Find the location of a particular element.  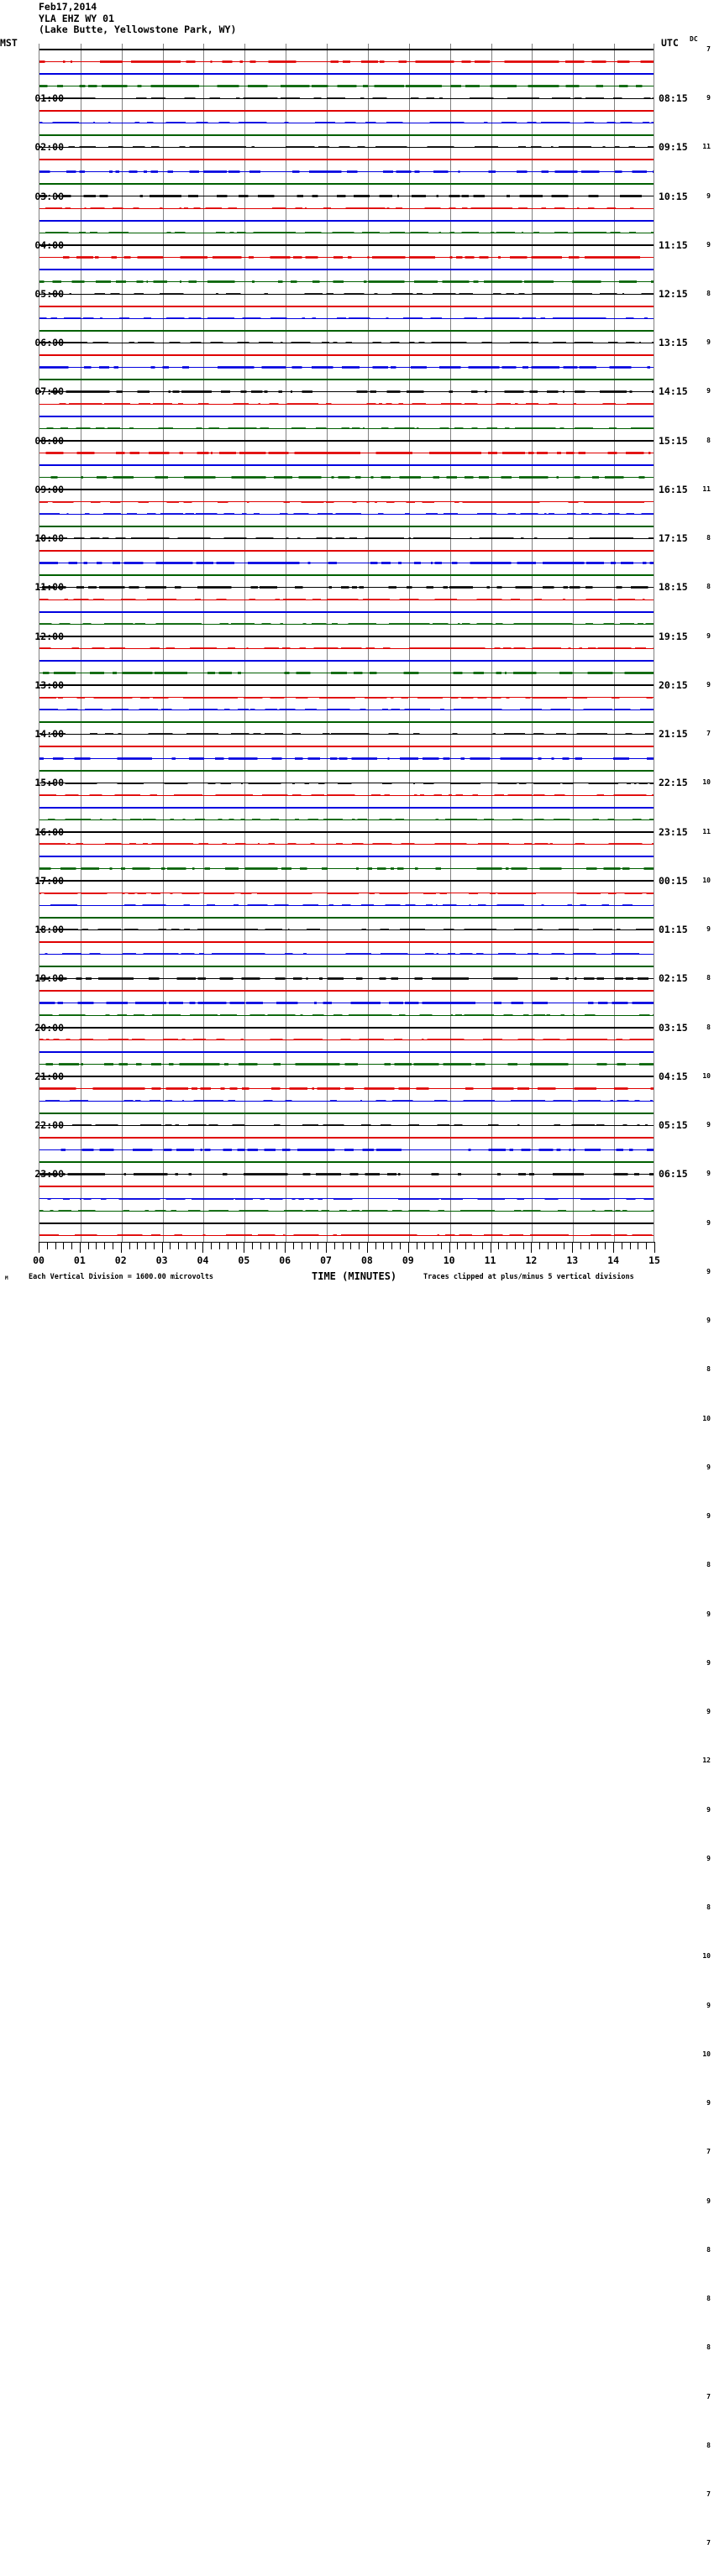

mst-hour-label-1800: 18:00 is located at coordinates (49, 930).